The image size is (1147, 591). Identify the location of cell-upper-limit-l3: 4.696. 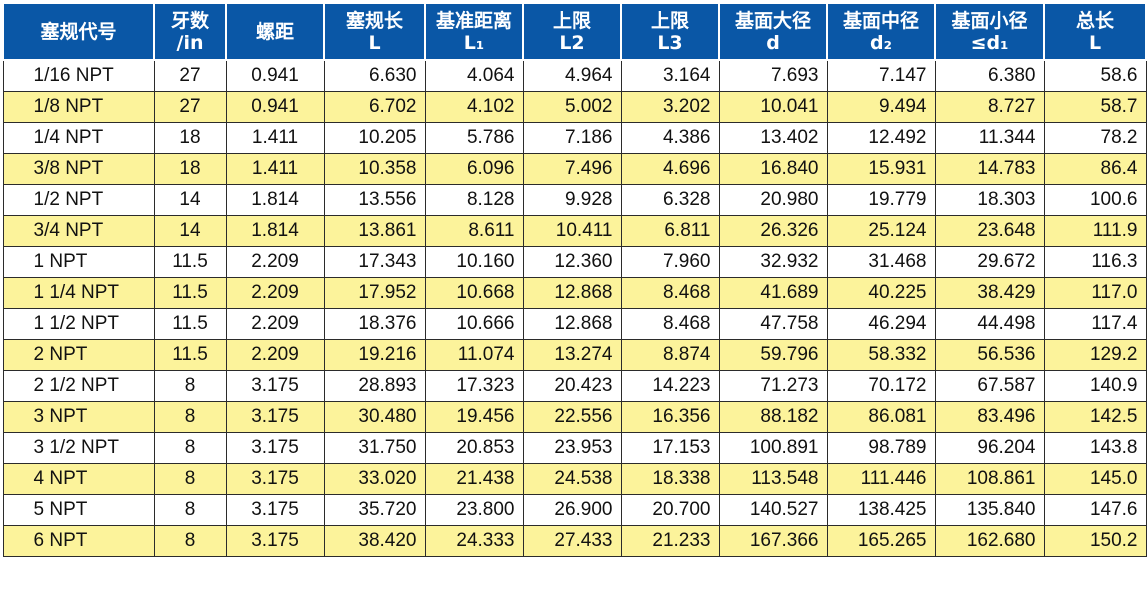
(670, 168).